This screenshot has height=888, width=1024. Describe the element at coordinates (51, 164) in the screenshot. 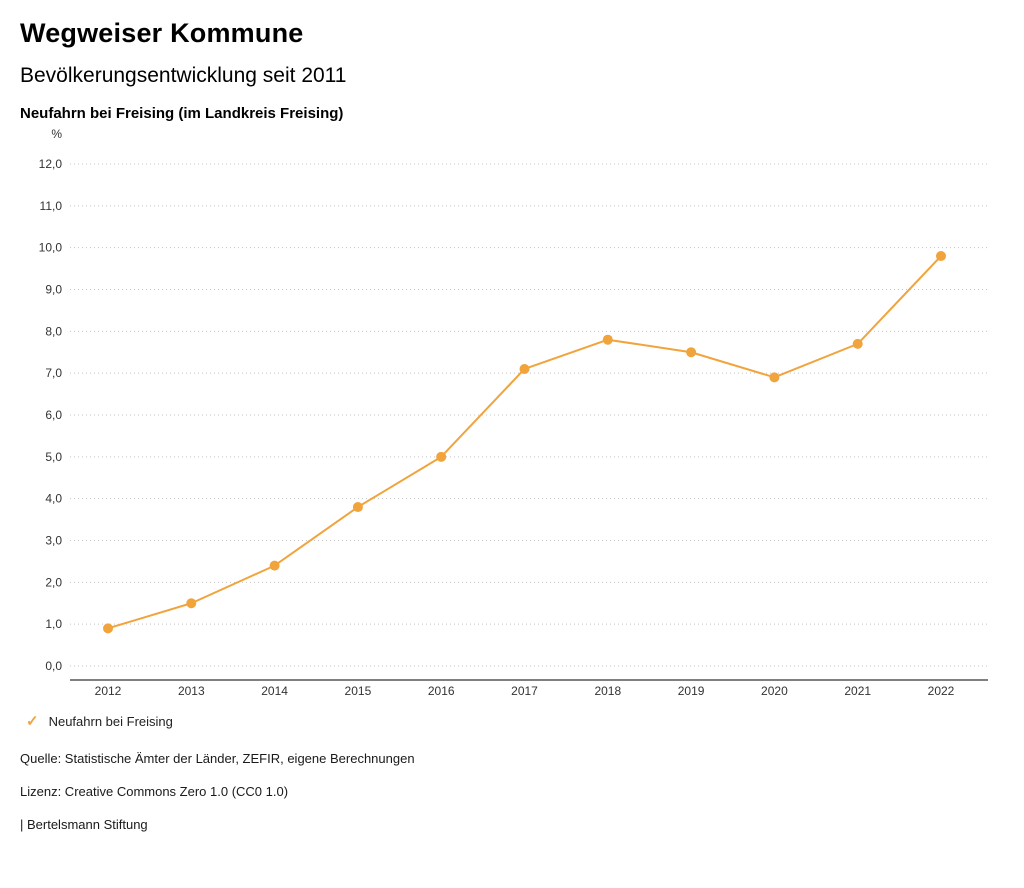

I see `y-tick-label: 12,0` at that location.